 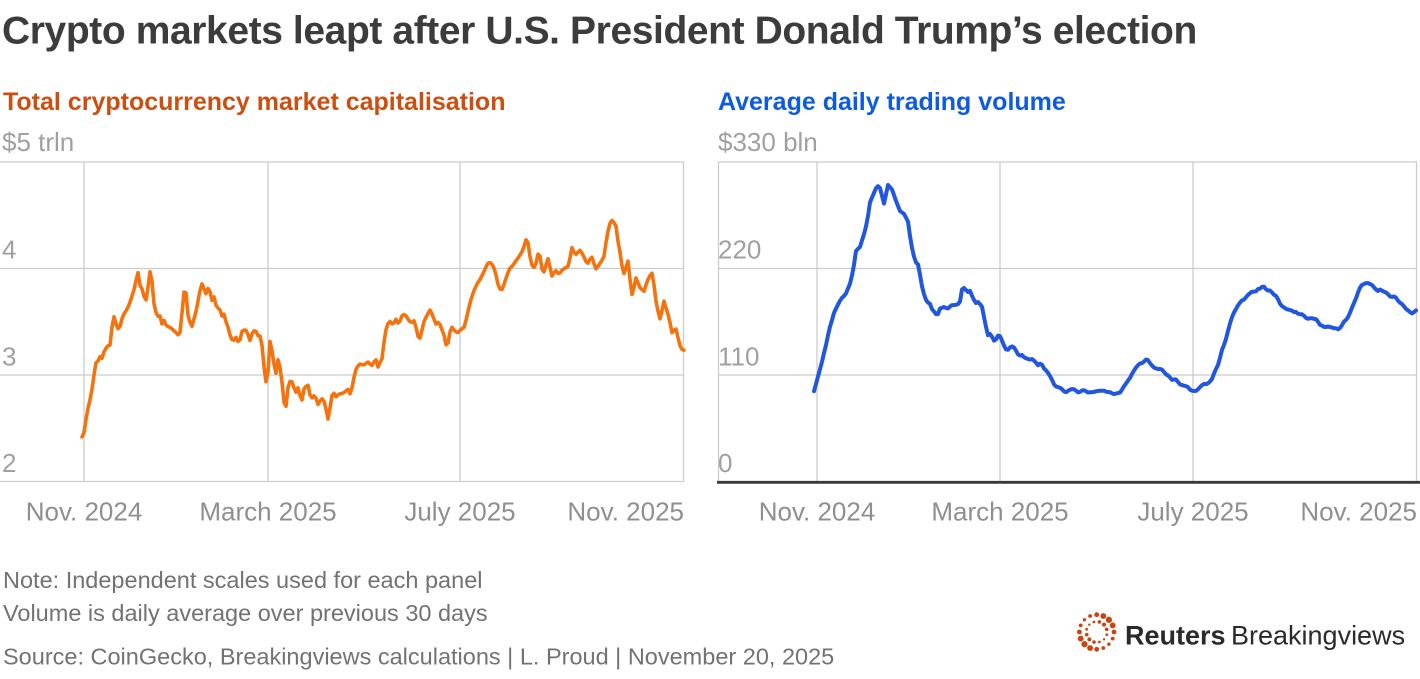 I want to click on svg-text: 3, so click(x=9, y=356).